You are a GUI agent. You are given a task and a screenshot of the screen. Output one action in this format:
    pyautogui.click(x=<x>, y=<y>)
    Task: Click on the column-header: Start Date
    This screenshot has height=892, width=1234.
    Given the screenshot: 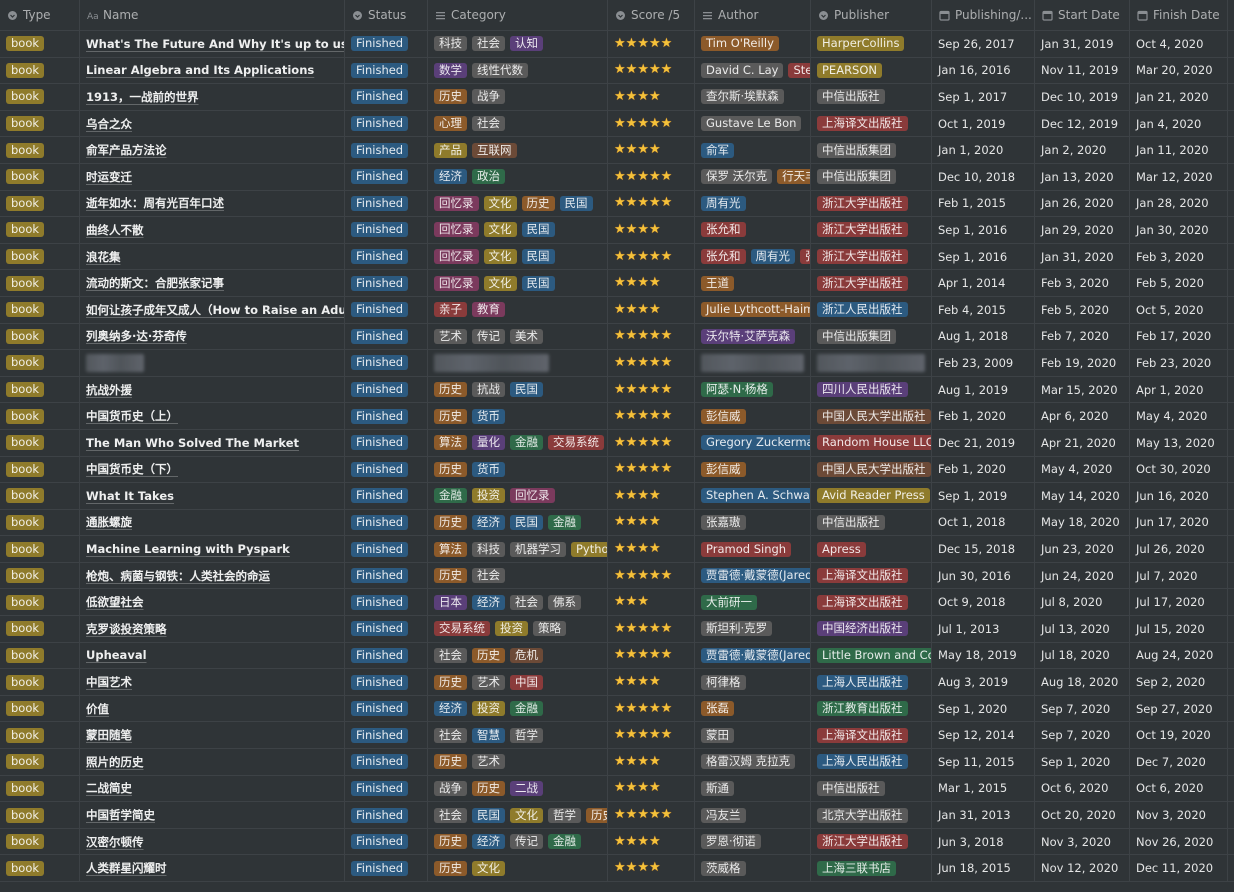 What is the action you would take?
    pyautogui.click(x=1082, y=15)
    